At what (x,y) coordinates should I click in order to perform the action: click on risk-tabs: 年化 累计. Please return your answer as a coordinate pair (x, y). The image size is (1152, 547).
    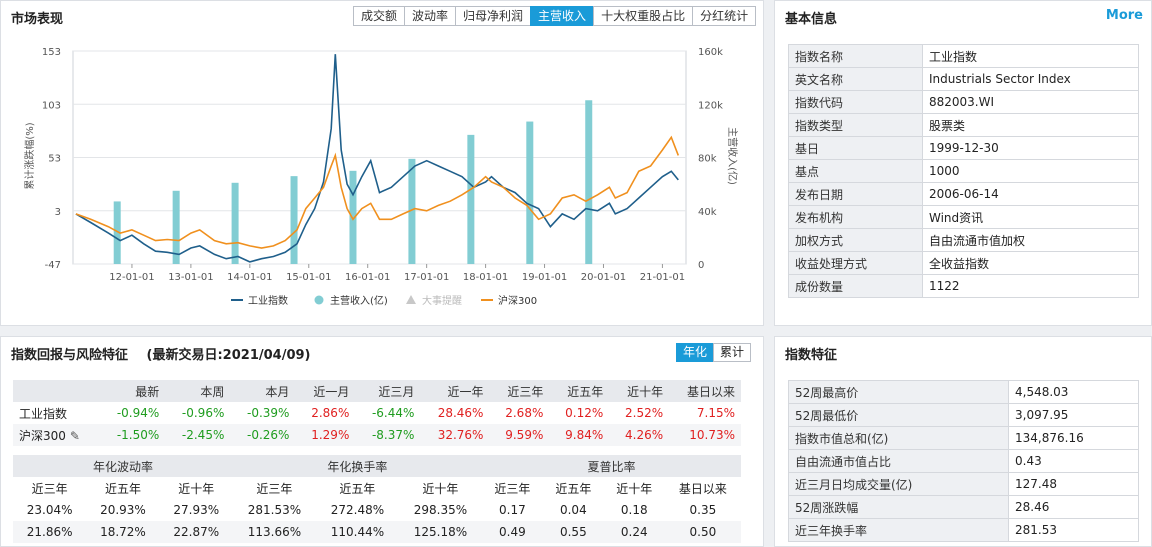
    Looking at the image, I should click on (713, 352).